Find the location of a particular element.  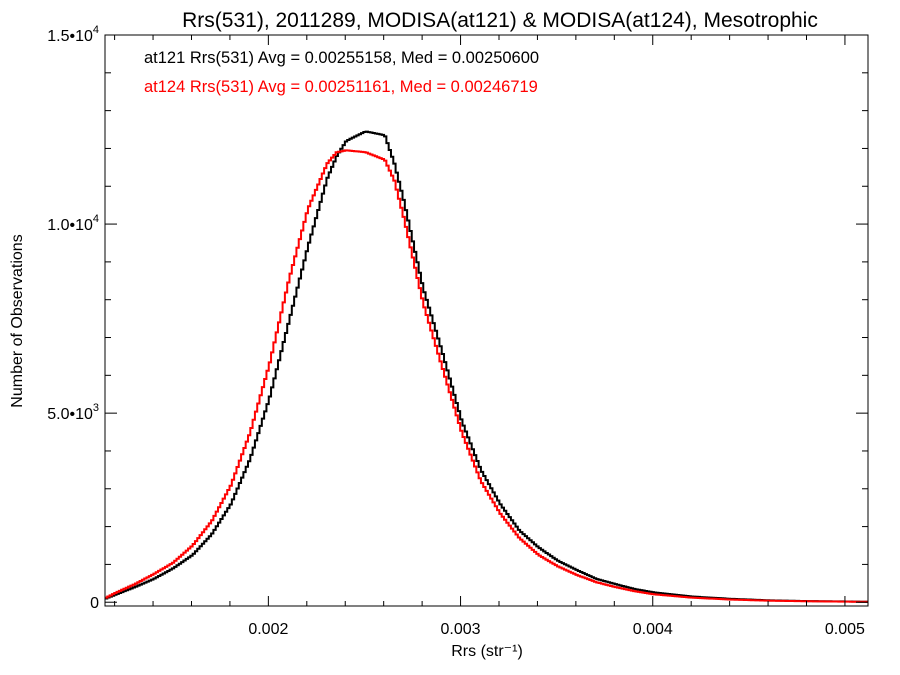

x-axis-label: Rrs (str⁻¹) is located at coordinates (487, 651).